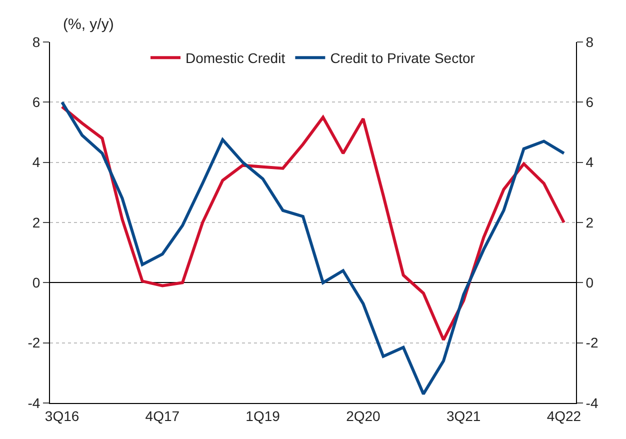 The height and width of the screenshot is (439, 626). What do you see at coordinates (403, 58) in the screenshot?
I see `legend-label: Credit to Private Sector` at bounding box center [403, 58].